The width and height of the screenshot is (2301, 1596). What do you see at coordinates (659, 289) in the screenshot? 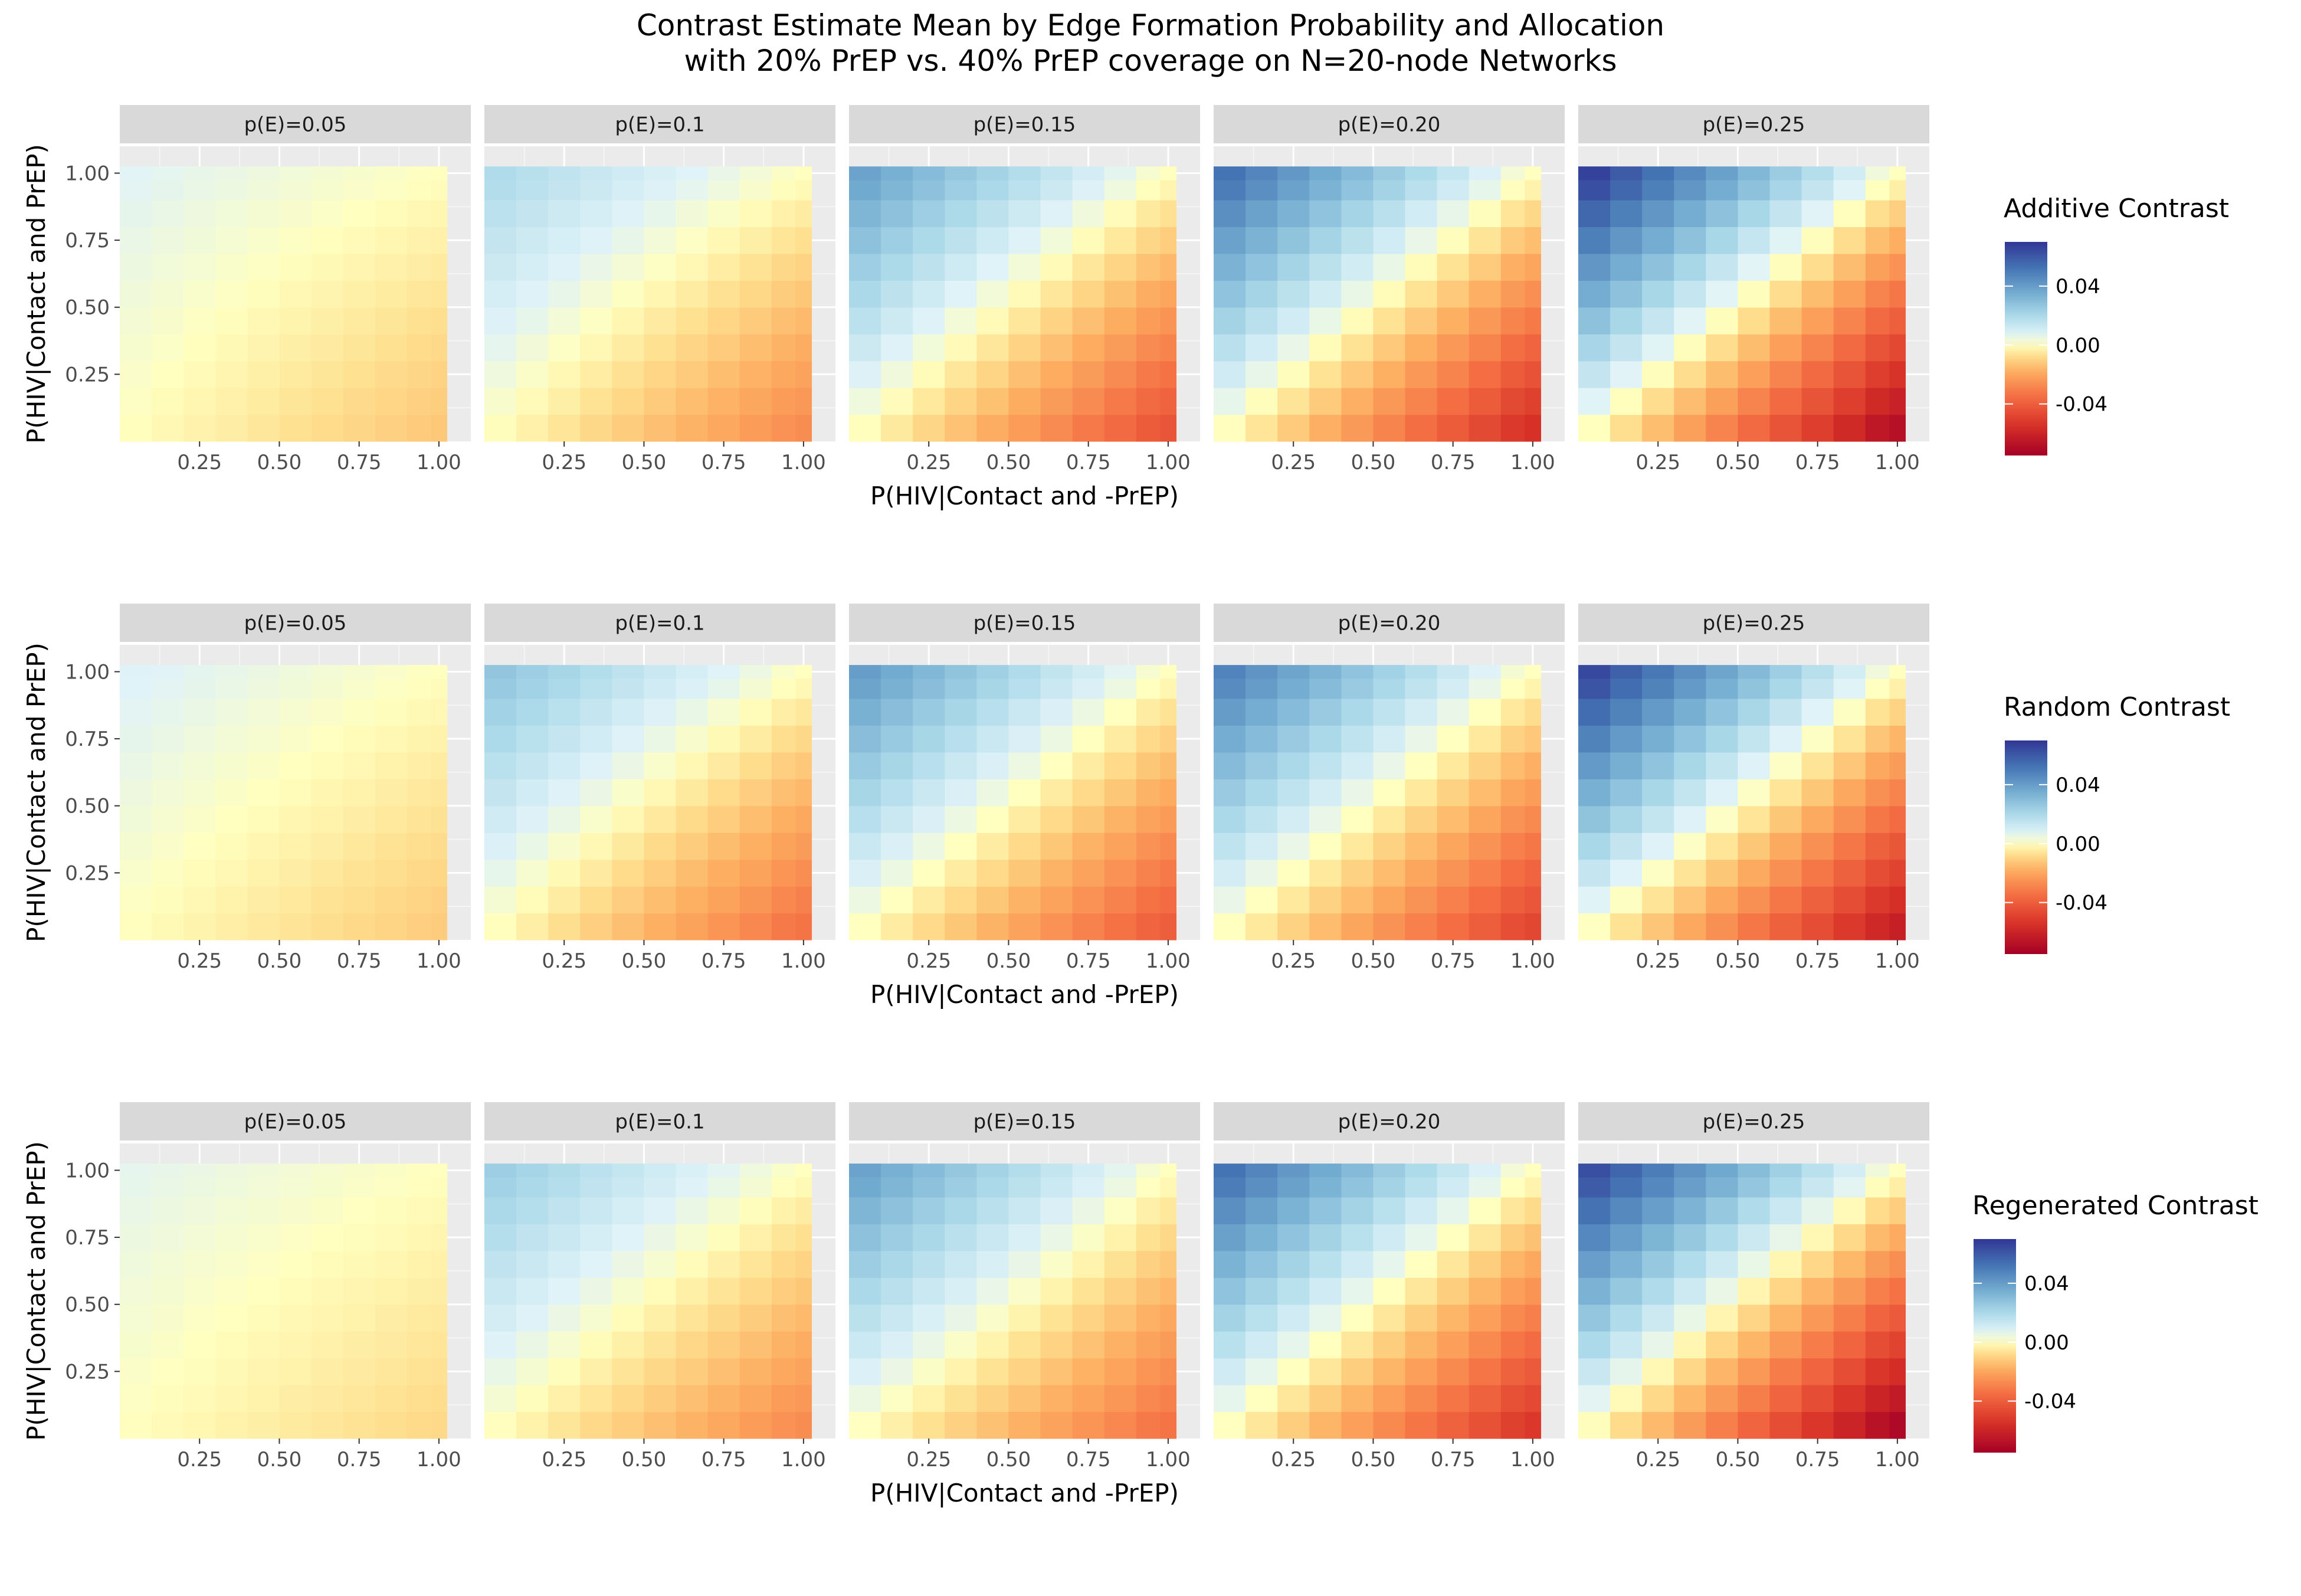
I see `facet-panel: p(E)=0.10.25 0.50 0.75 1.00` at bounding box center [659, 289].